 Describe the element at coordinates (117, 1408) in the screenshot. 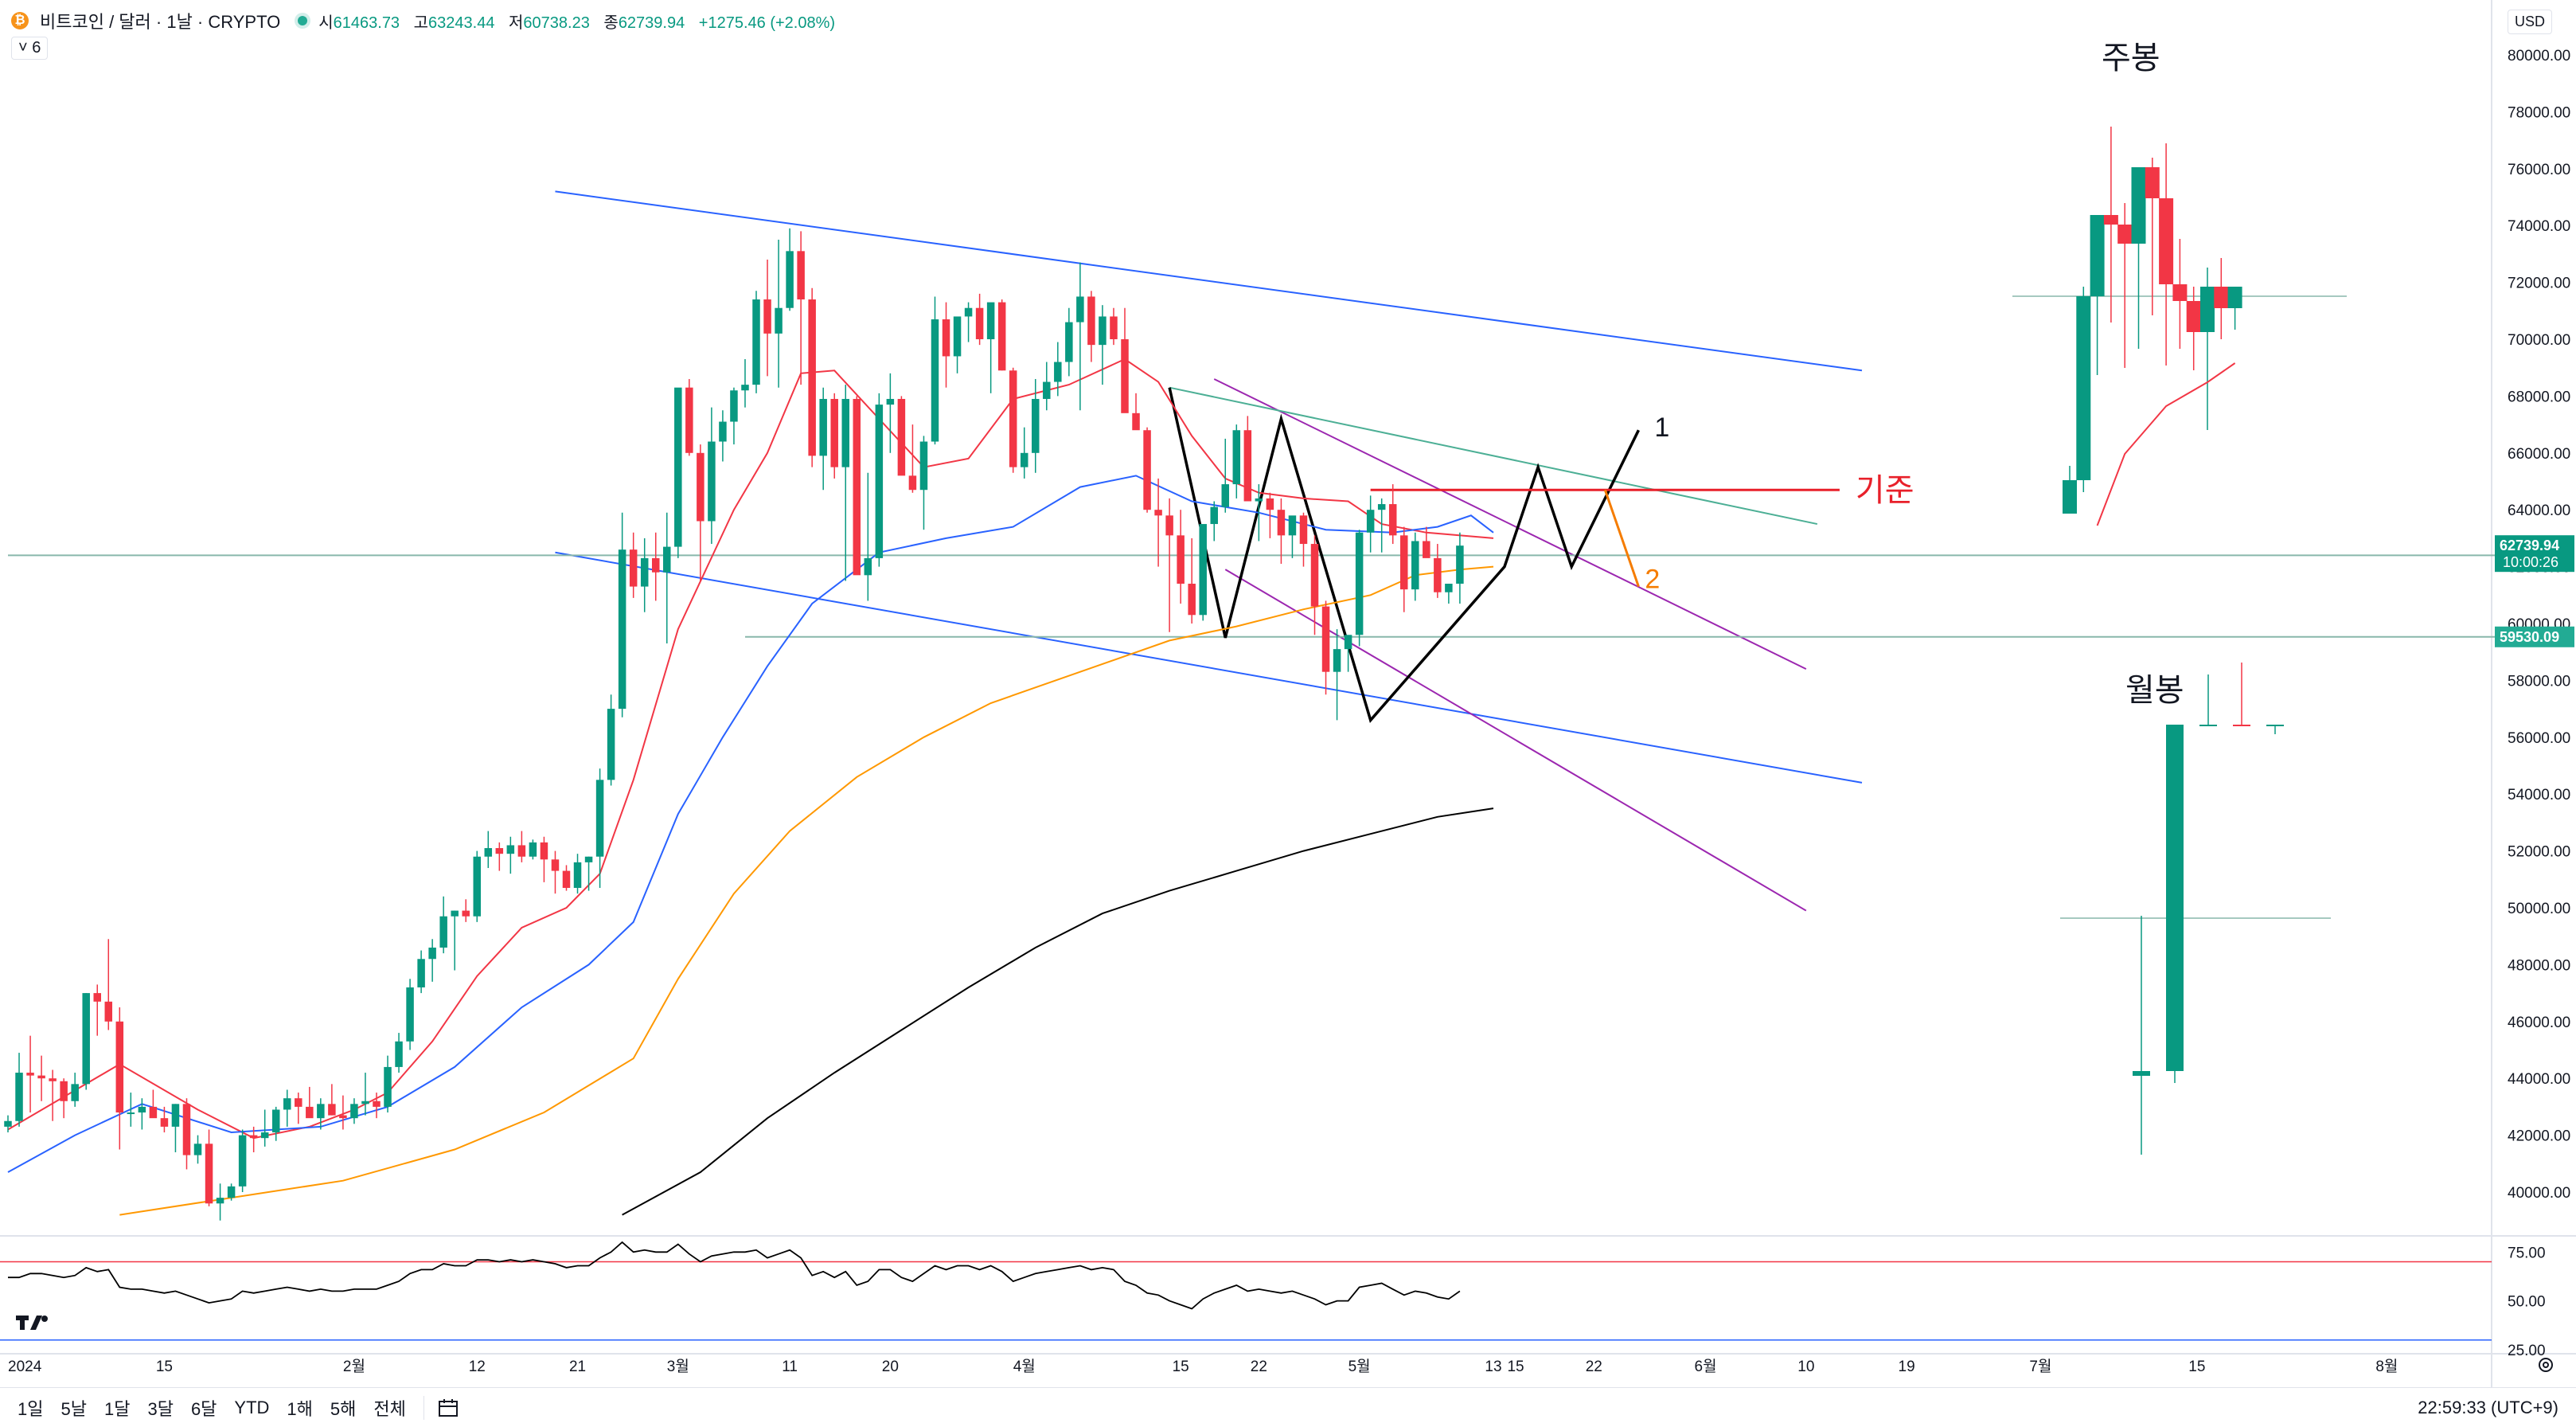

I see `timeframe-1m: 1달` at that location.